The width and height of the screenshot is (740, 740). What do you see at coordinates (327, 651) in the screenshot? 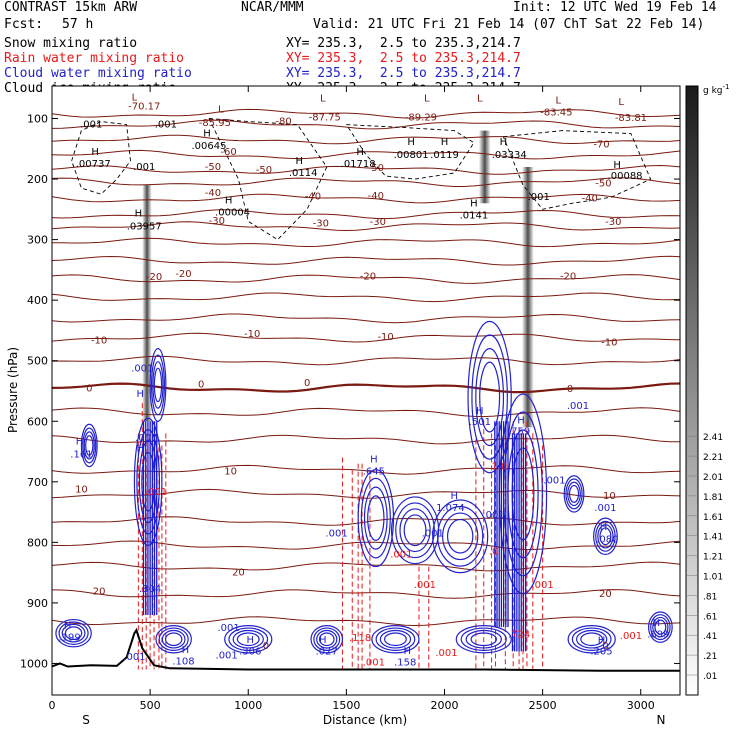
I see `cloud-water-label: .027` at bounding box center [327, 651].